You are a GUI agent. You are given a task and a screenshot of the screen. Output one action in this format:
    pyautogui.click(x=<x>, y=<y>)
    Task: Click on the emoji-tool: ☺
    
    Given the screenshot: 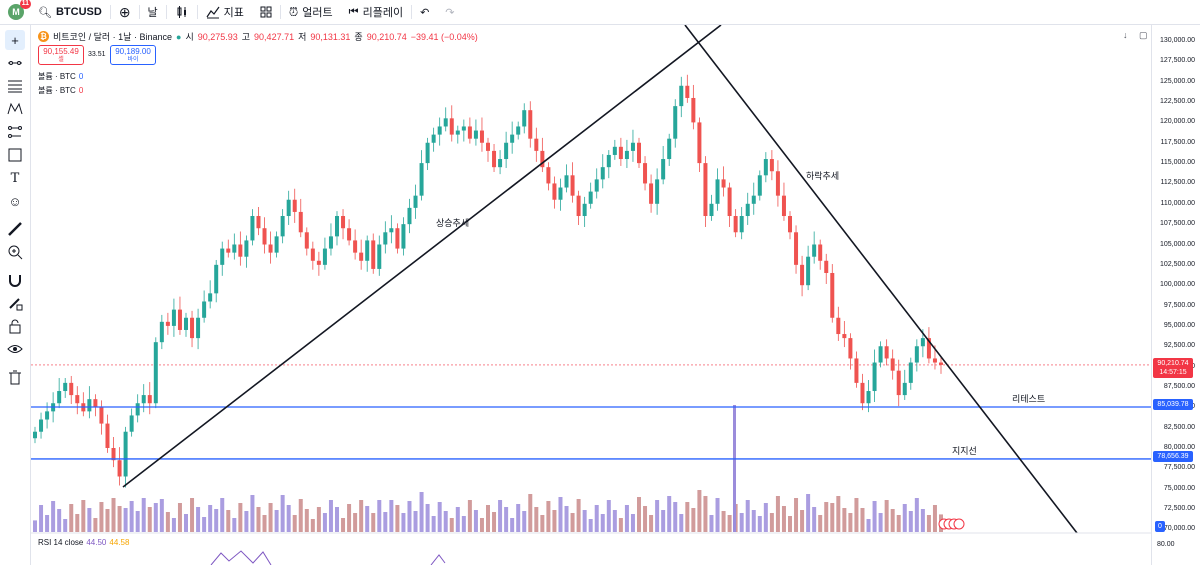 What is the action you would take?
    pyautogui.click(x=15, y=201)
    